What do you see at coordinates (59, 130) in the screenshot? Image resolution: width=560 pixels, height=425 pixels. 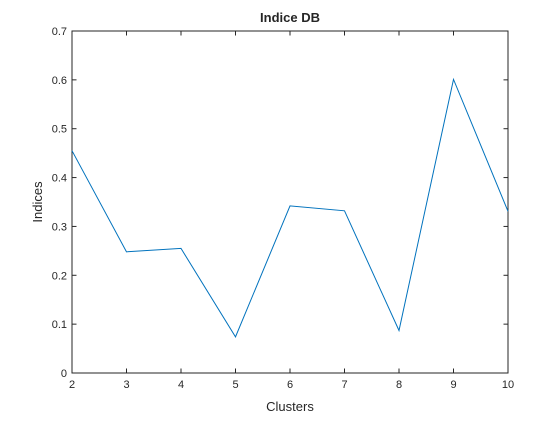 I see `y-tick-label: 0.5` at bounding box center [59, 130].